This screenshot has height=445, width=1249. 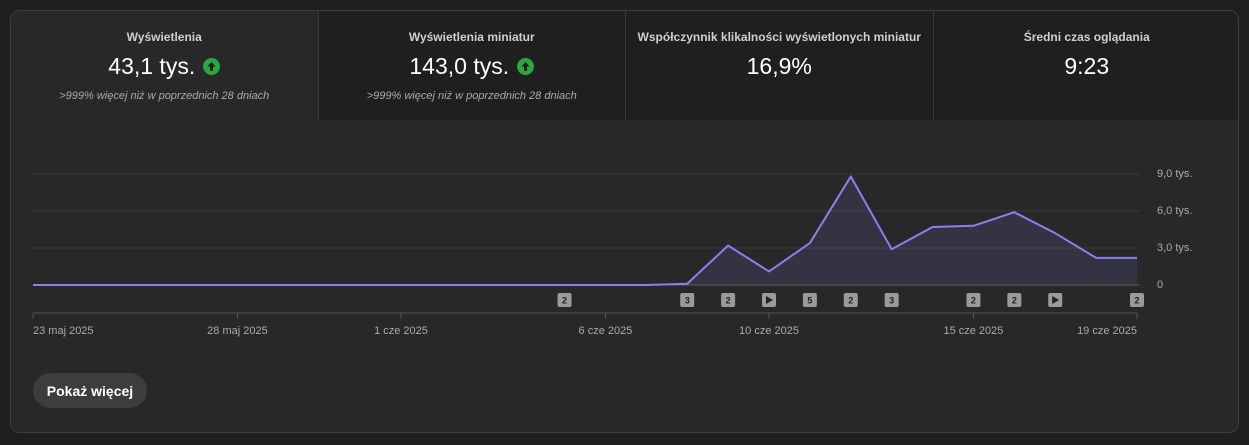 I want to click on x-tick-label: 28 maj 2025, so click(x=237, y=331).